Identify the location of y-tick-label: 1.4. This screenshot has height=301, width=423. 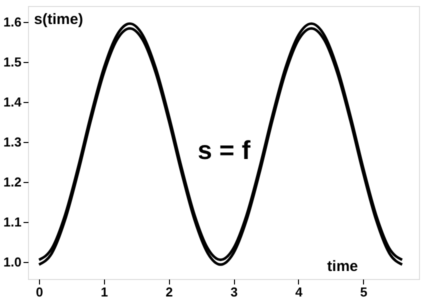
(12, 102).